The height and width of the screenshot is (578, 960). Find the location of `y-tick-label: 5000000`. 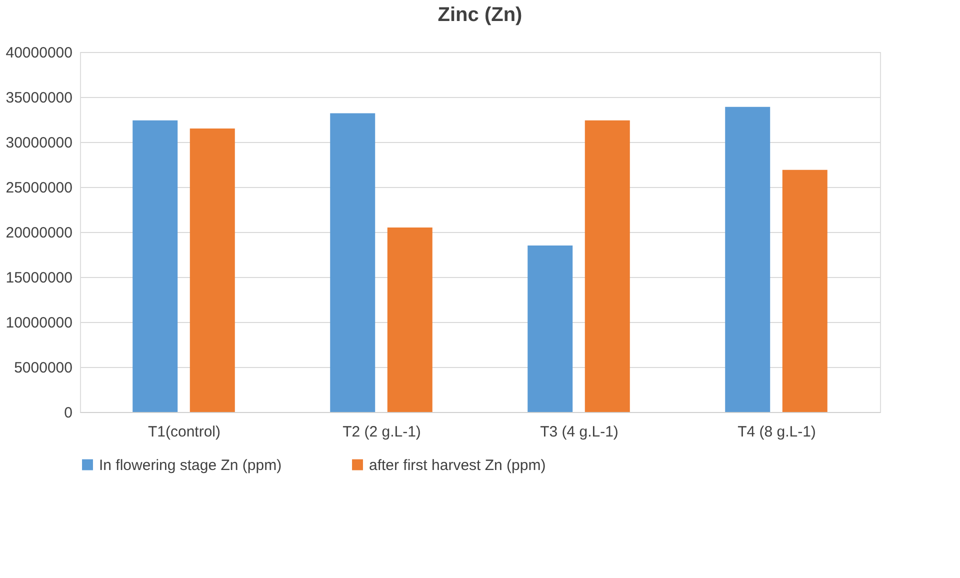

y-tick-label: 5000000 is located at coordinates (43, 368).